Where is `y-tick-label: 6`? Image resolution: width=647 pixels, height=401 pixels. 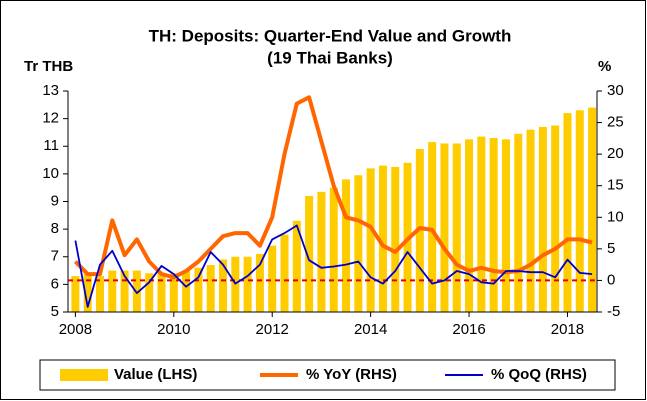
y-tick-label: 6 is located at coordinates (55, 283).